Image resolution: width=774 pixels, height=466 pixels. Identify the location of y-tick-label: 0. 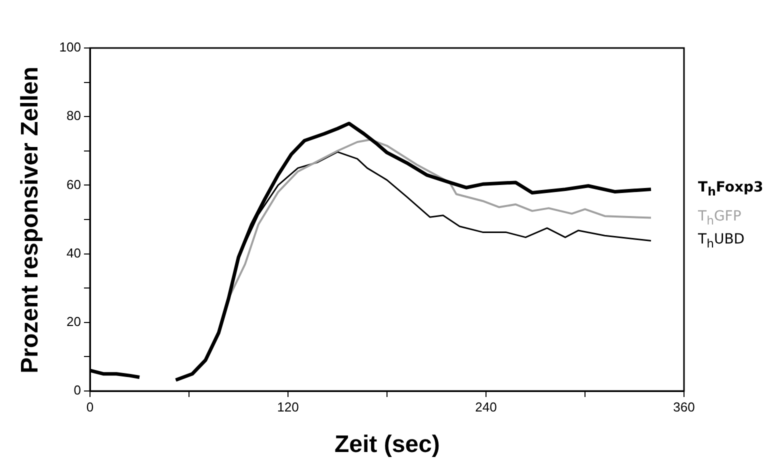
(77, 390).